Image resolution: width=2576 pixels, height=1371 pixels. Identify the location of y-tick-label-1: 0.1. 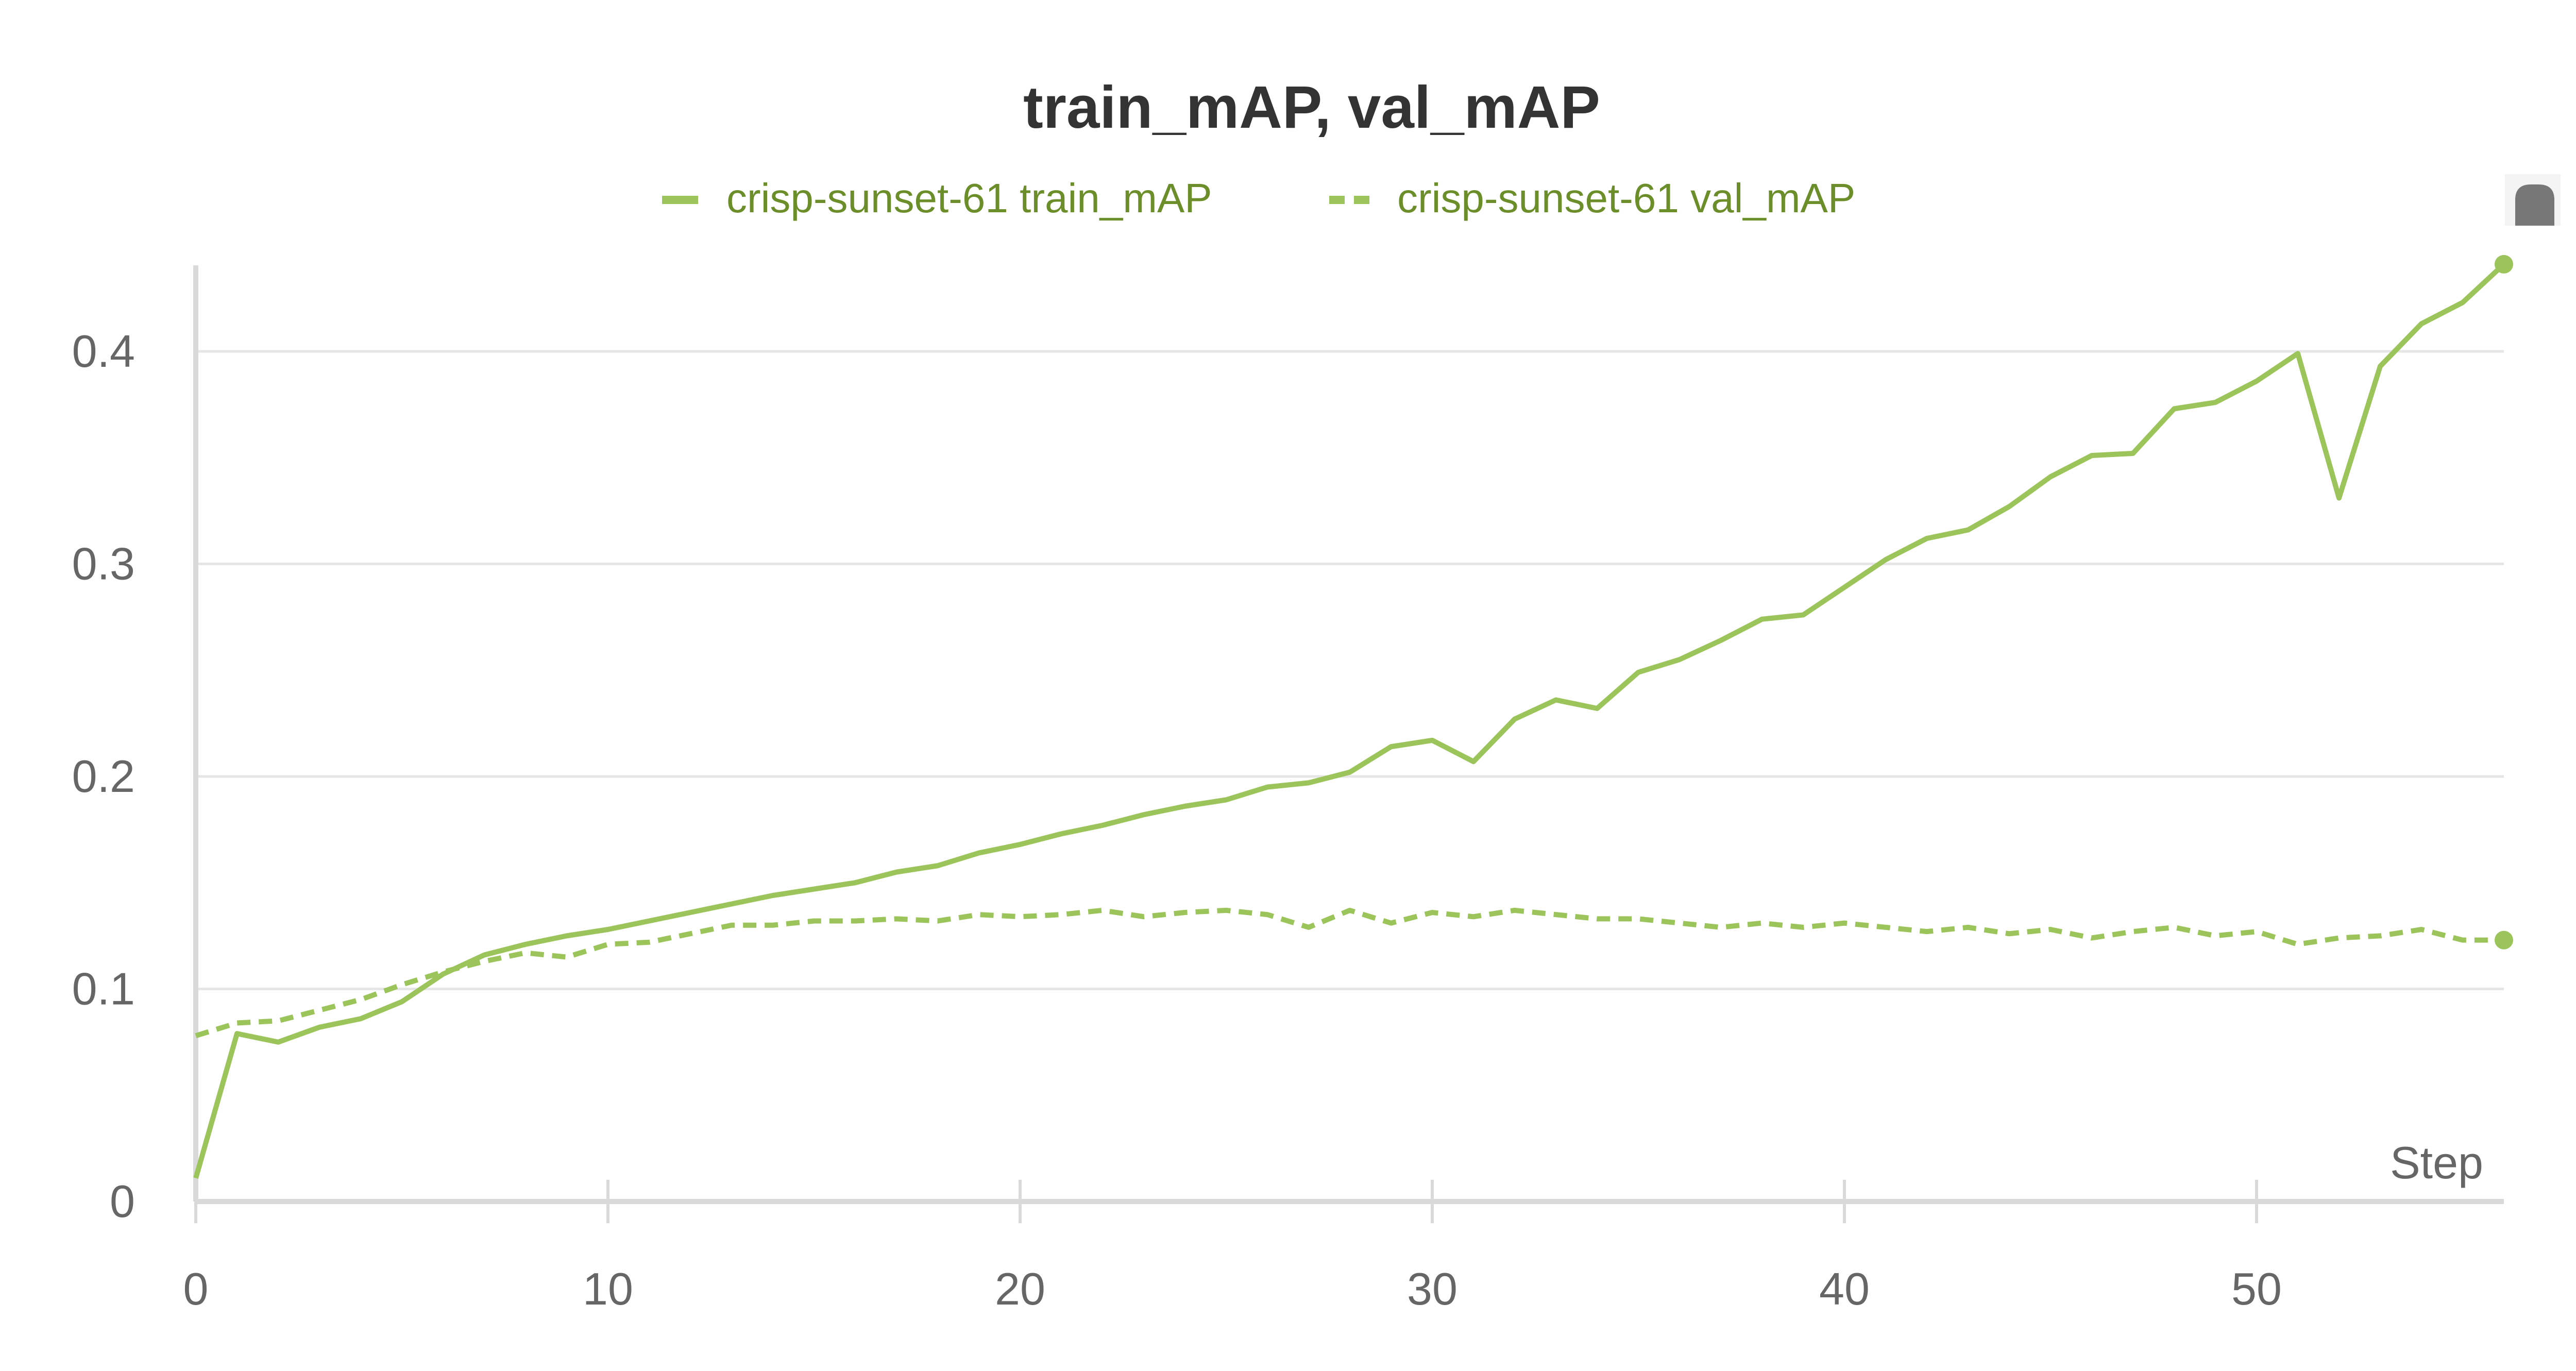
(103, 988).